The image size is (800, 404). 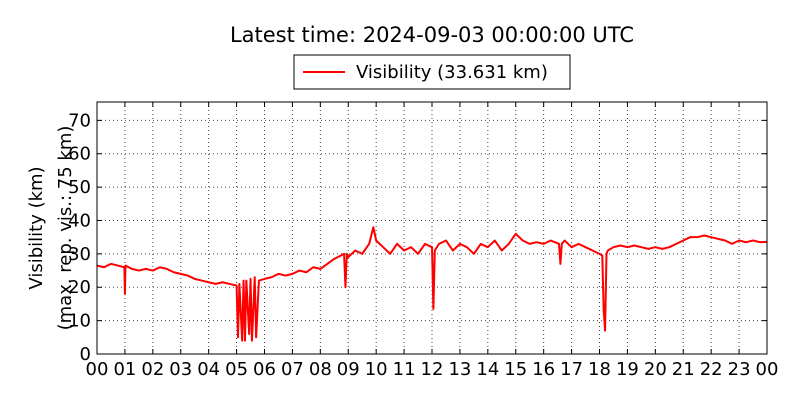 I want to click on x-tick-label: 11, so click(x=404, y=369).